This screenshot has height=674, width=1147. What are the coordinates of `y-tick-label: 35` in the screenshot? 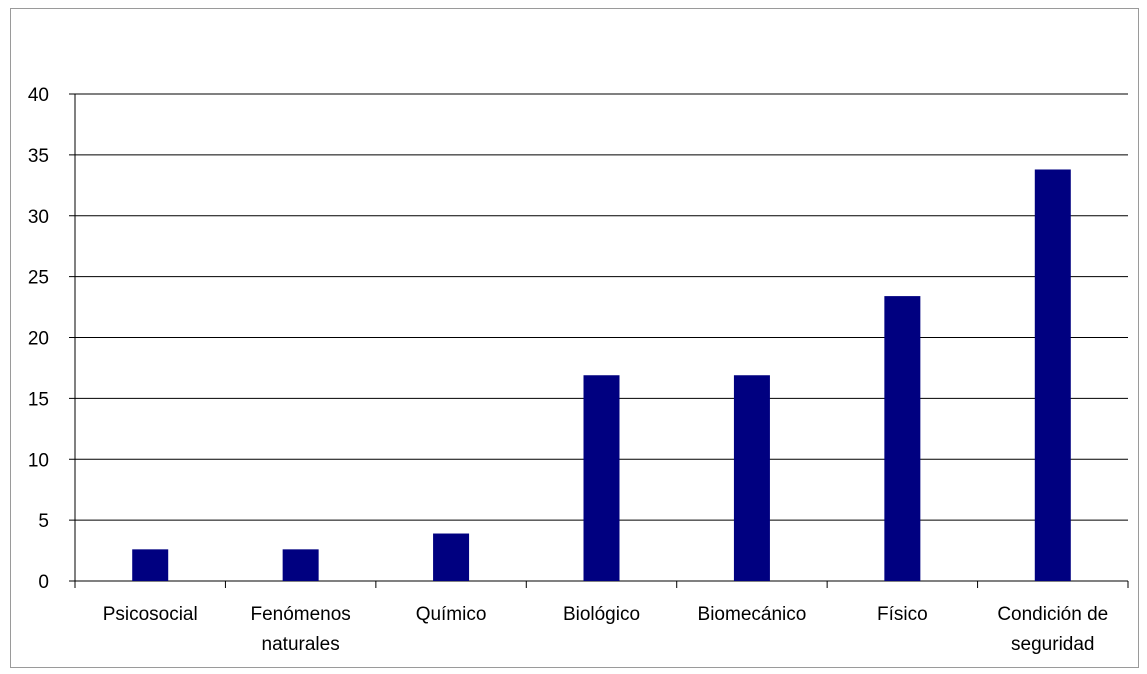 It's located at (38, 156).